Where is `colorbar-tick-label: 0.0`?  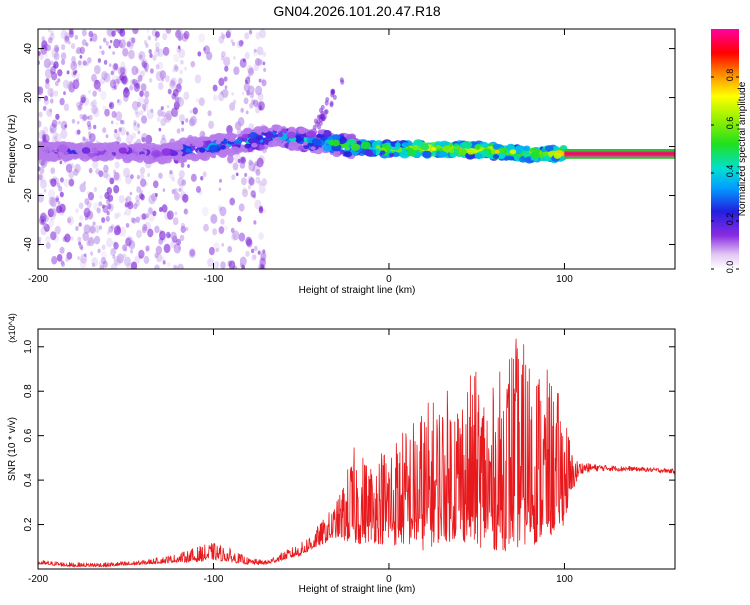
colorbar-tick-label: 0.0 is located at coordinates (730, 267).